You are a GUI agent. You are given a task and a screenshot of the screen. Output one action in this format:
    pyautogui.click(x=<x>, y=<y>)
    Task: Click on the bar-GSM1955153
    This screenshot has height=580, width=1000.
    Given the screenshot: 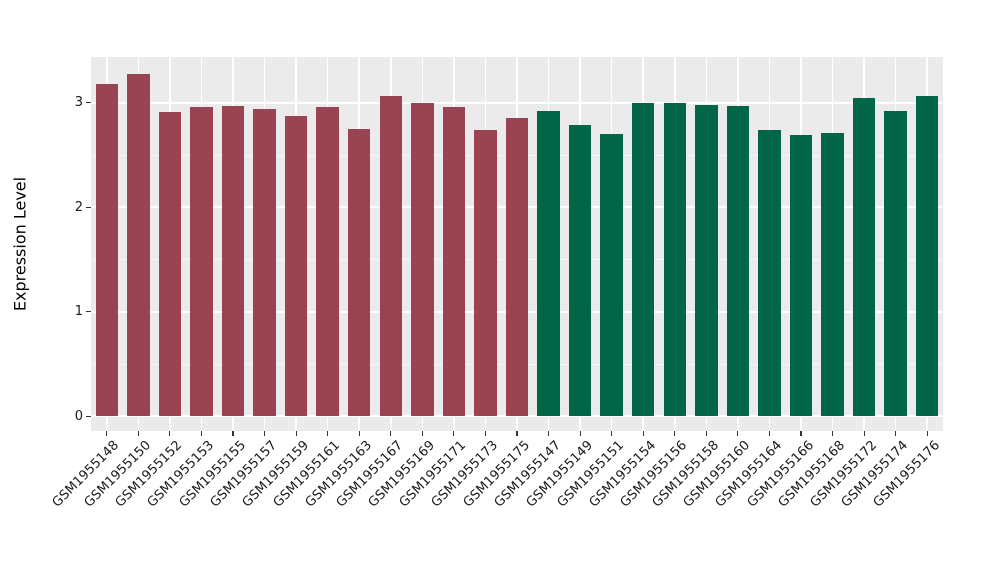 What is the action you would take?
    pyautogui.click(x=201, y=261)
    